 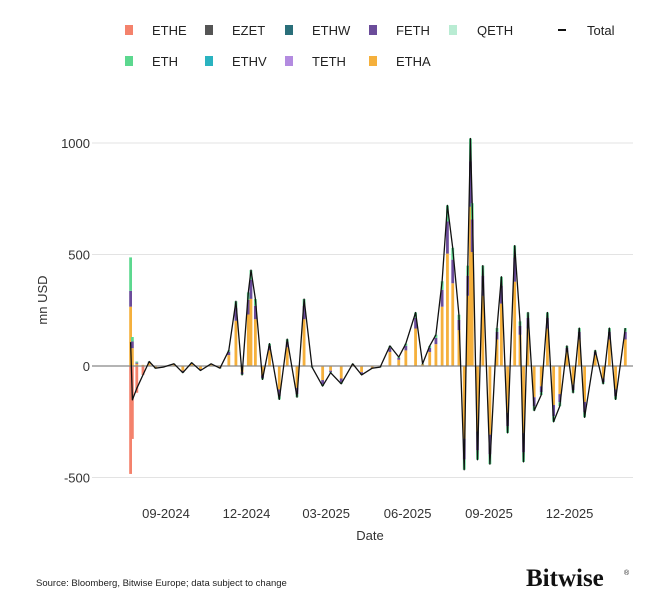 I want to click on legend-label-ezet: EZET, so click(x=248, y=30).